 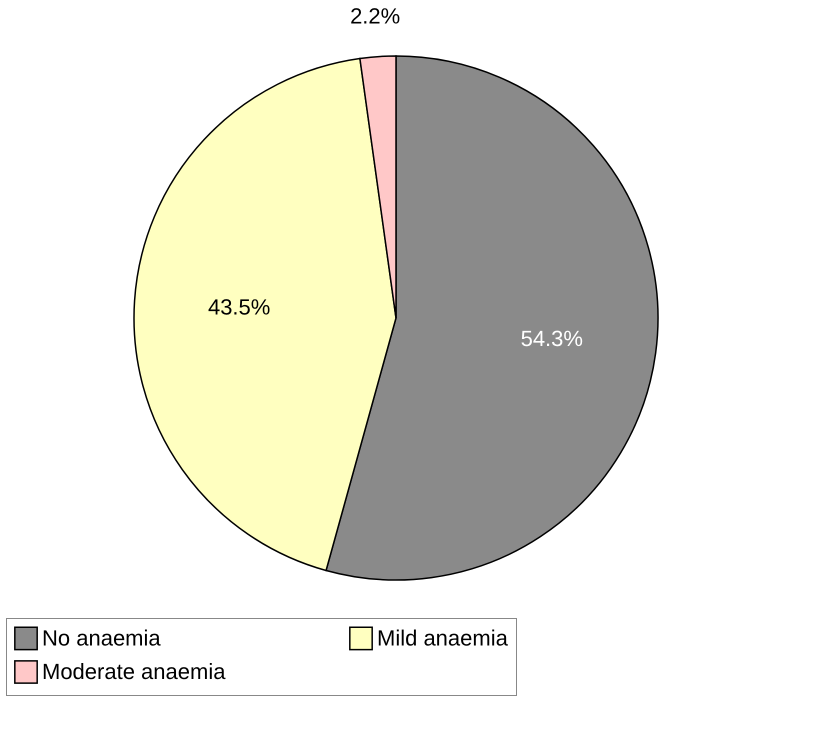 I want to click on legend-label: Moderate anaemia, so click(x=134, y=671).